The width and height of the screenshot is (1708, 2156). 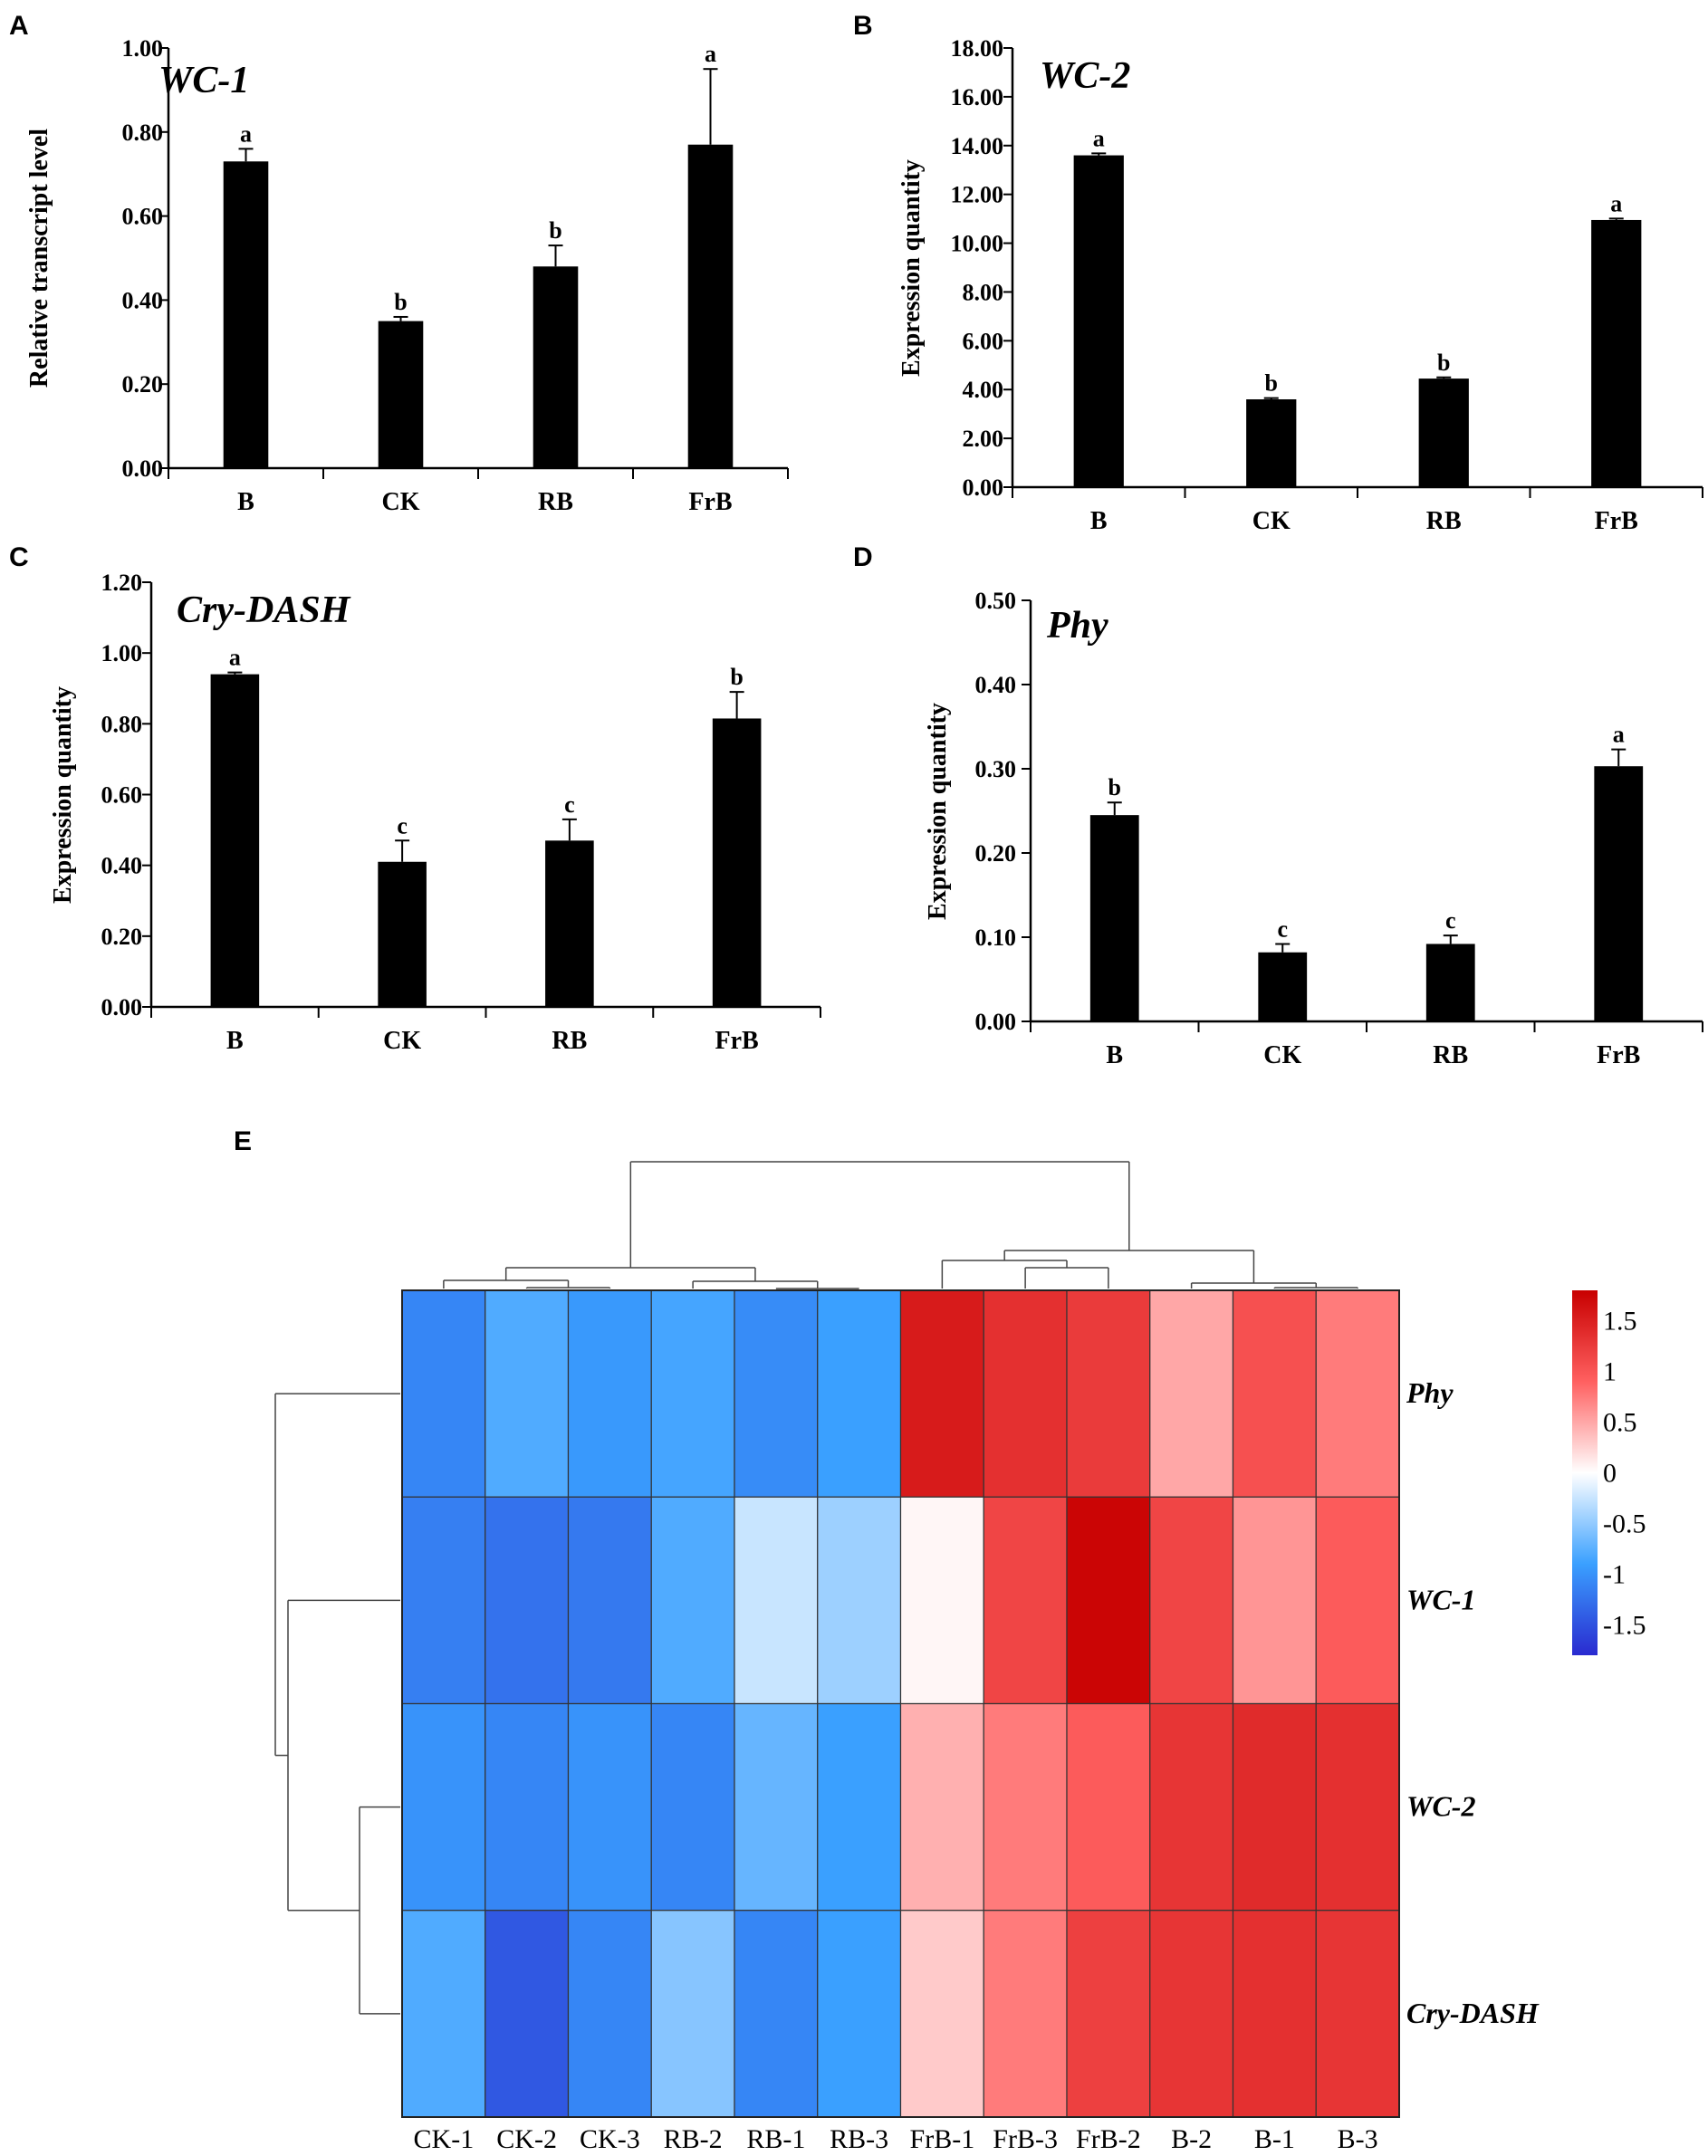 What do you see at coordinates (1025, 2139) in the screenshot?
I see `column-label: FrB-3` at bounding box center [1025, 2139].